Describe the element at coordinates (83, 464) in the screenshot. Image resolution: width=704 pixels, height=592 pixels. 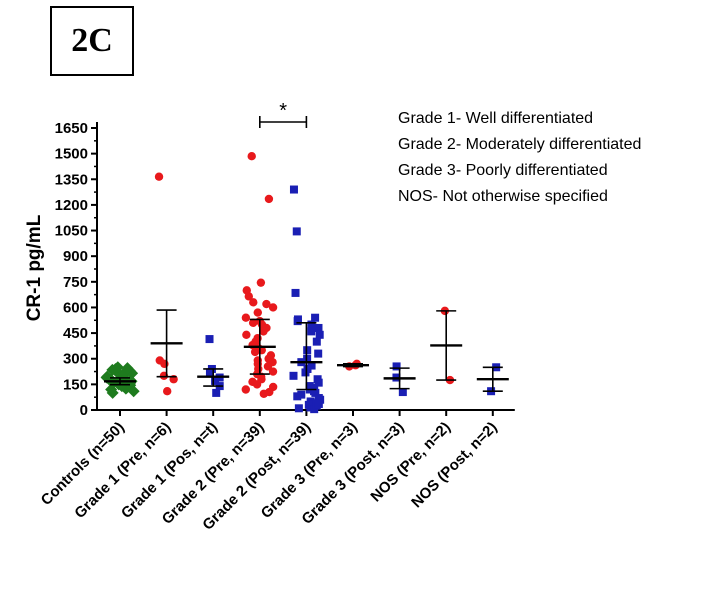
I see `x-tick-label: Controls (n=50)` at that location.